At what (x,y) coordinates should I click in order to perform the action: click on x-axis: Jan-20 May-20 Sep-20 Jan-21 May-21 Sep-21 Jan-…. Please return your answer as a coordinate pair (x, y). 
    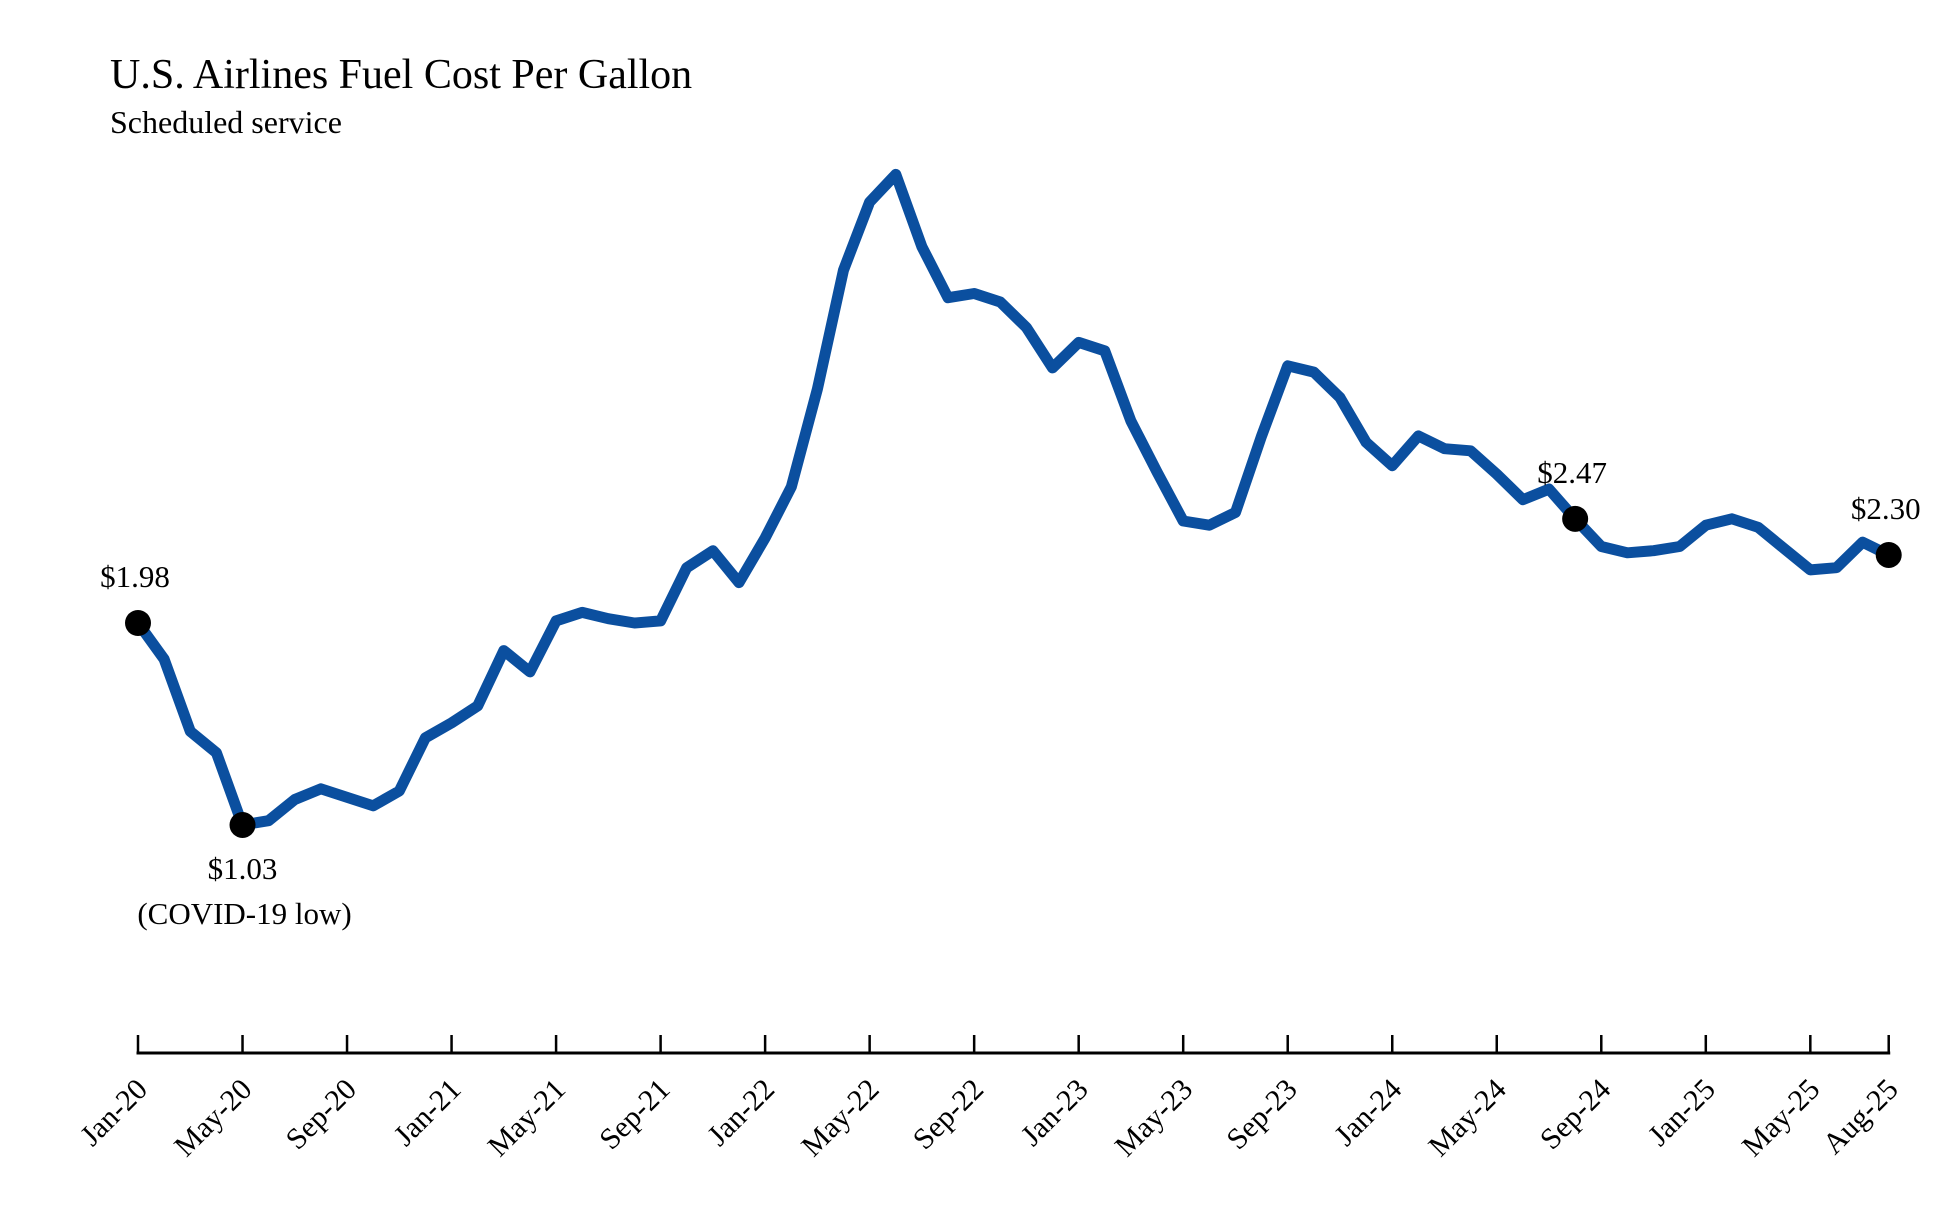
    Looking at the image, I should click on (989, 1099).